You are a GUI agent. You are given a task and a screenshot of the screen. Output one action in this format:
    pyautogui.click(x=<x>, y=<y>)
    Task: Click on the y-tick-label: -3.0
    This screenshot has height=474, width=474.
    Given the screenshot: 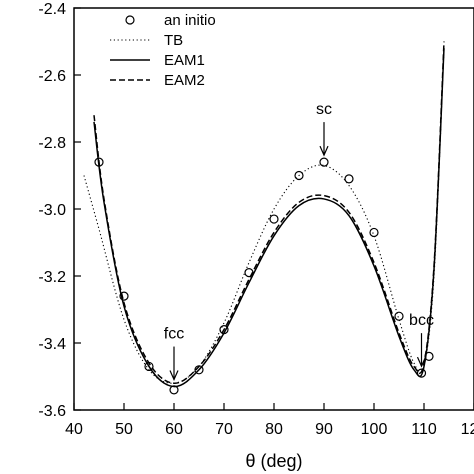 What is the action you would take?
    pyautogui.click(x=52, y=210)
    